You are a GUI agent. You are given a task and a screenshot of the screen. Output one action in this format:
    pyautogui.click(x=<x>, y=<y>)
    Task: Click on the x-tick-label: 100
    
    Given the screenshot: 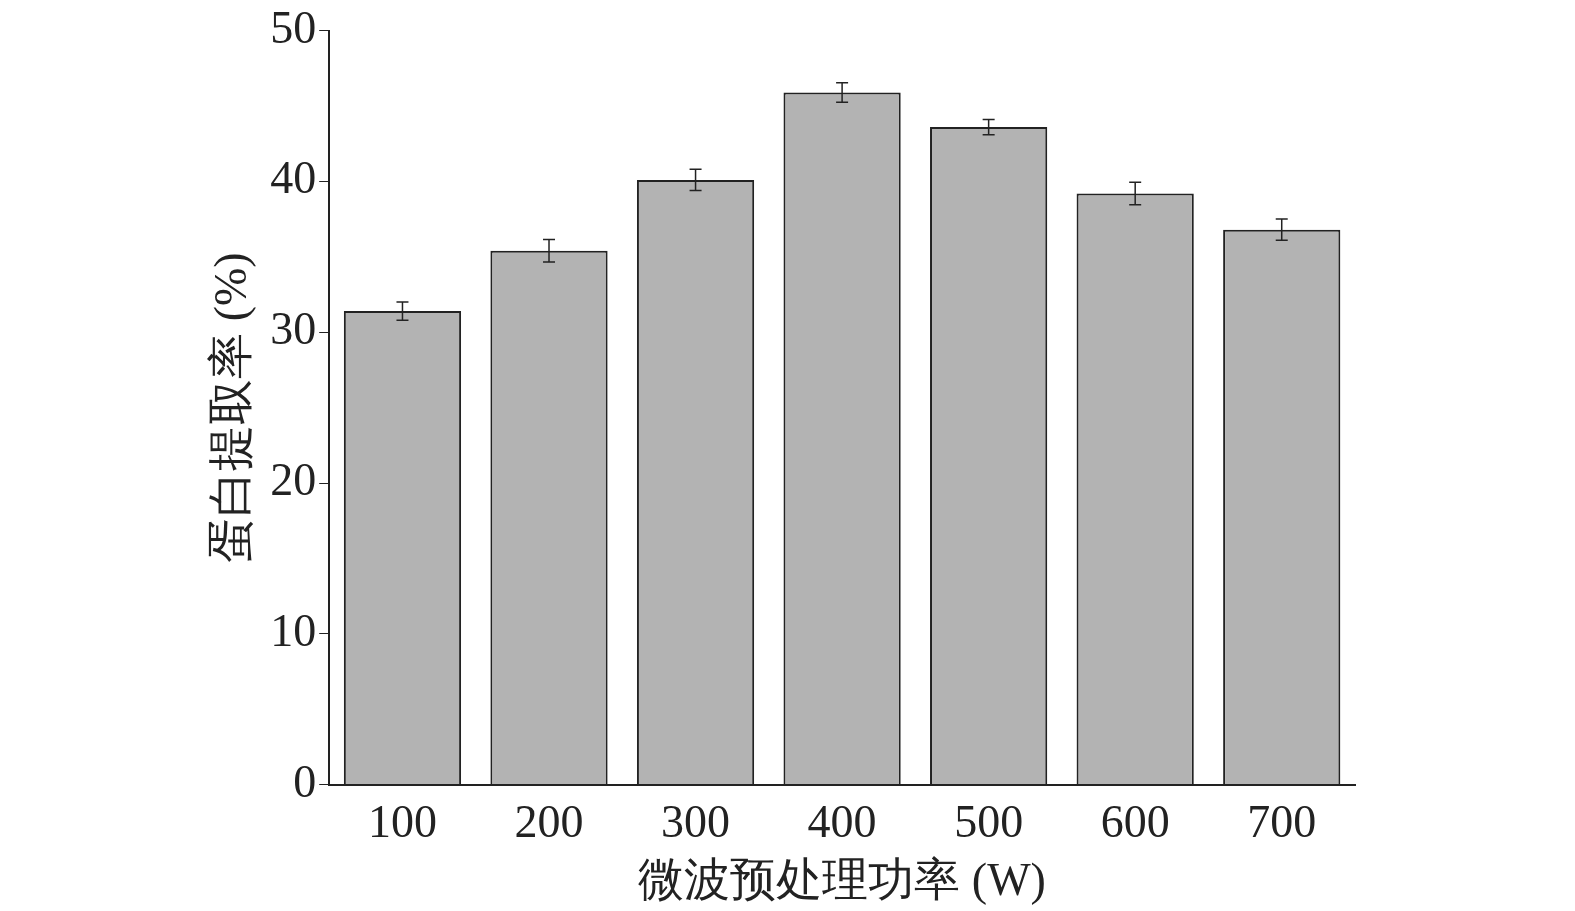 What is the action you would take?
    pyautogui.click(x=402, y=822)
    